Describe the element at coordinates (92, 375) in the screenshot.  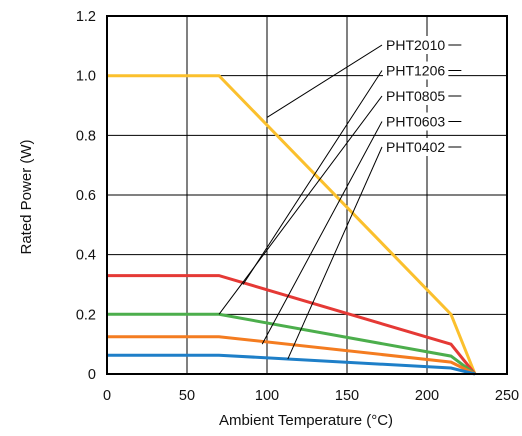
I see `y-tick-label: 0` at that location.